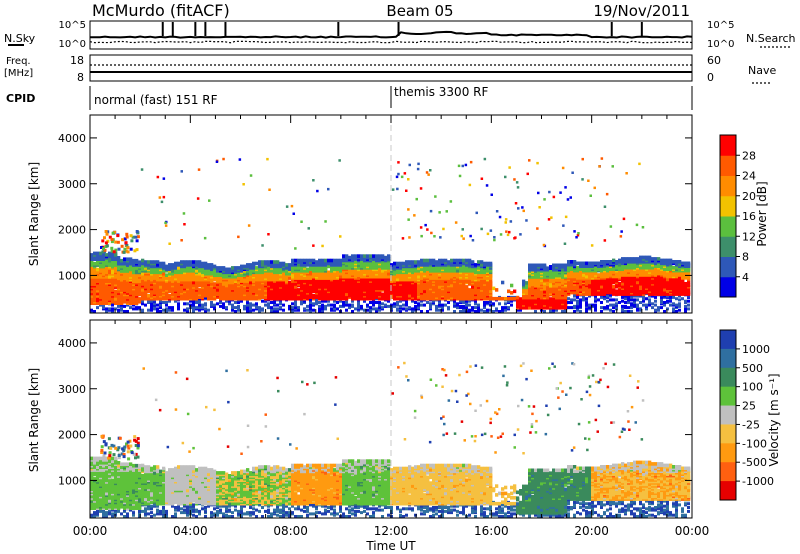  Describe the element at coordinates (77, 60) in the screenshot. I see `freq-tick-top: 18` at that location.